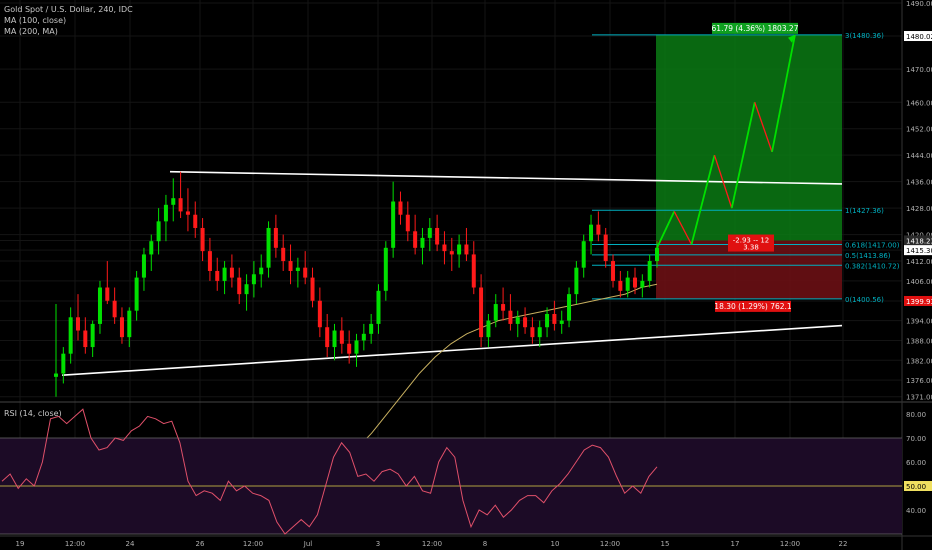  Describe the element at coordinates (753, 306) in the screenshot. I see `stop-box` at that location.